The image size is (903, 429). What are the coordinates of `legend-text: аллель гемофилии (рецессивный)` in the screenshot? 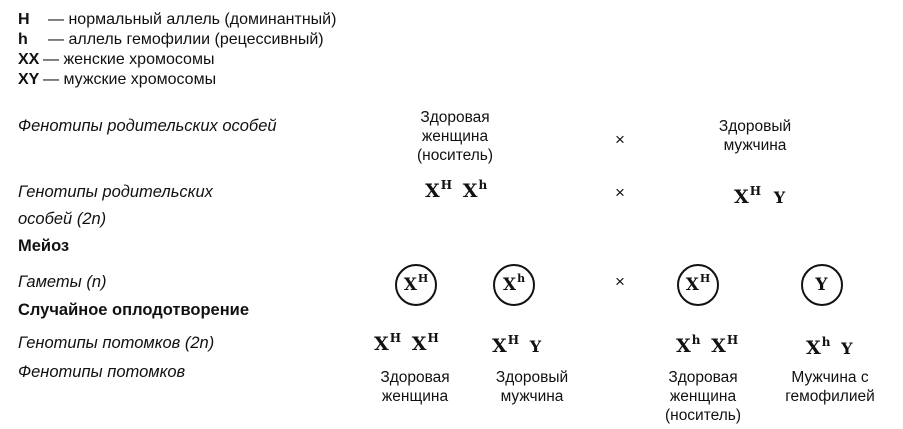 It's located at (196, 39).